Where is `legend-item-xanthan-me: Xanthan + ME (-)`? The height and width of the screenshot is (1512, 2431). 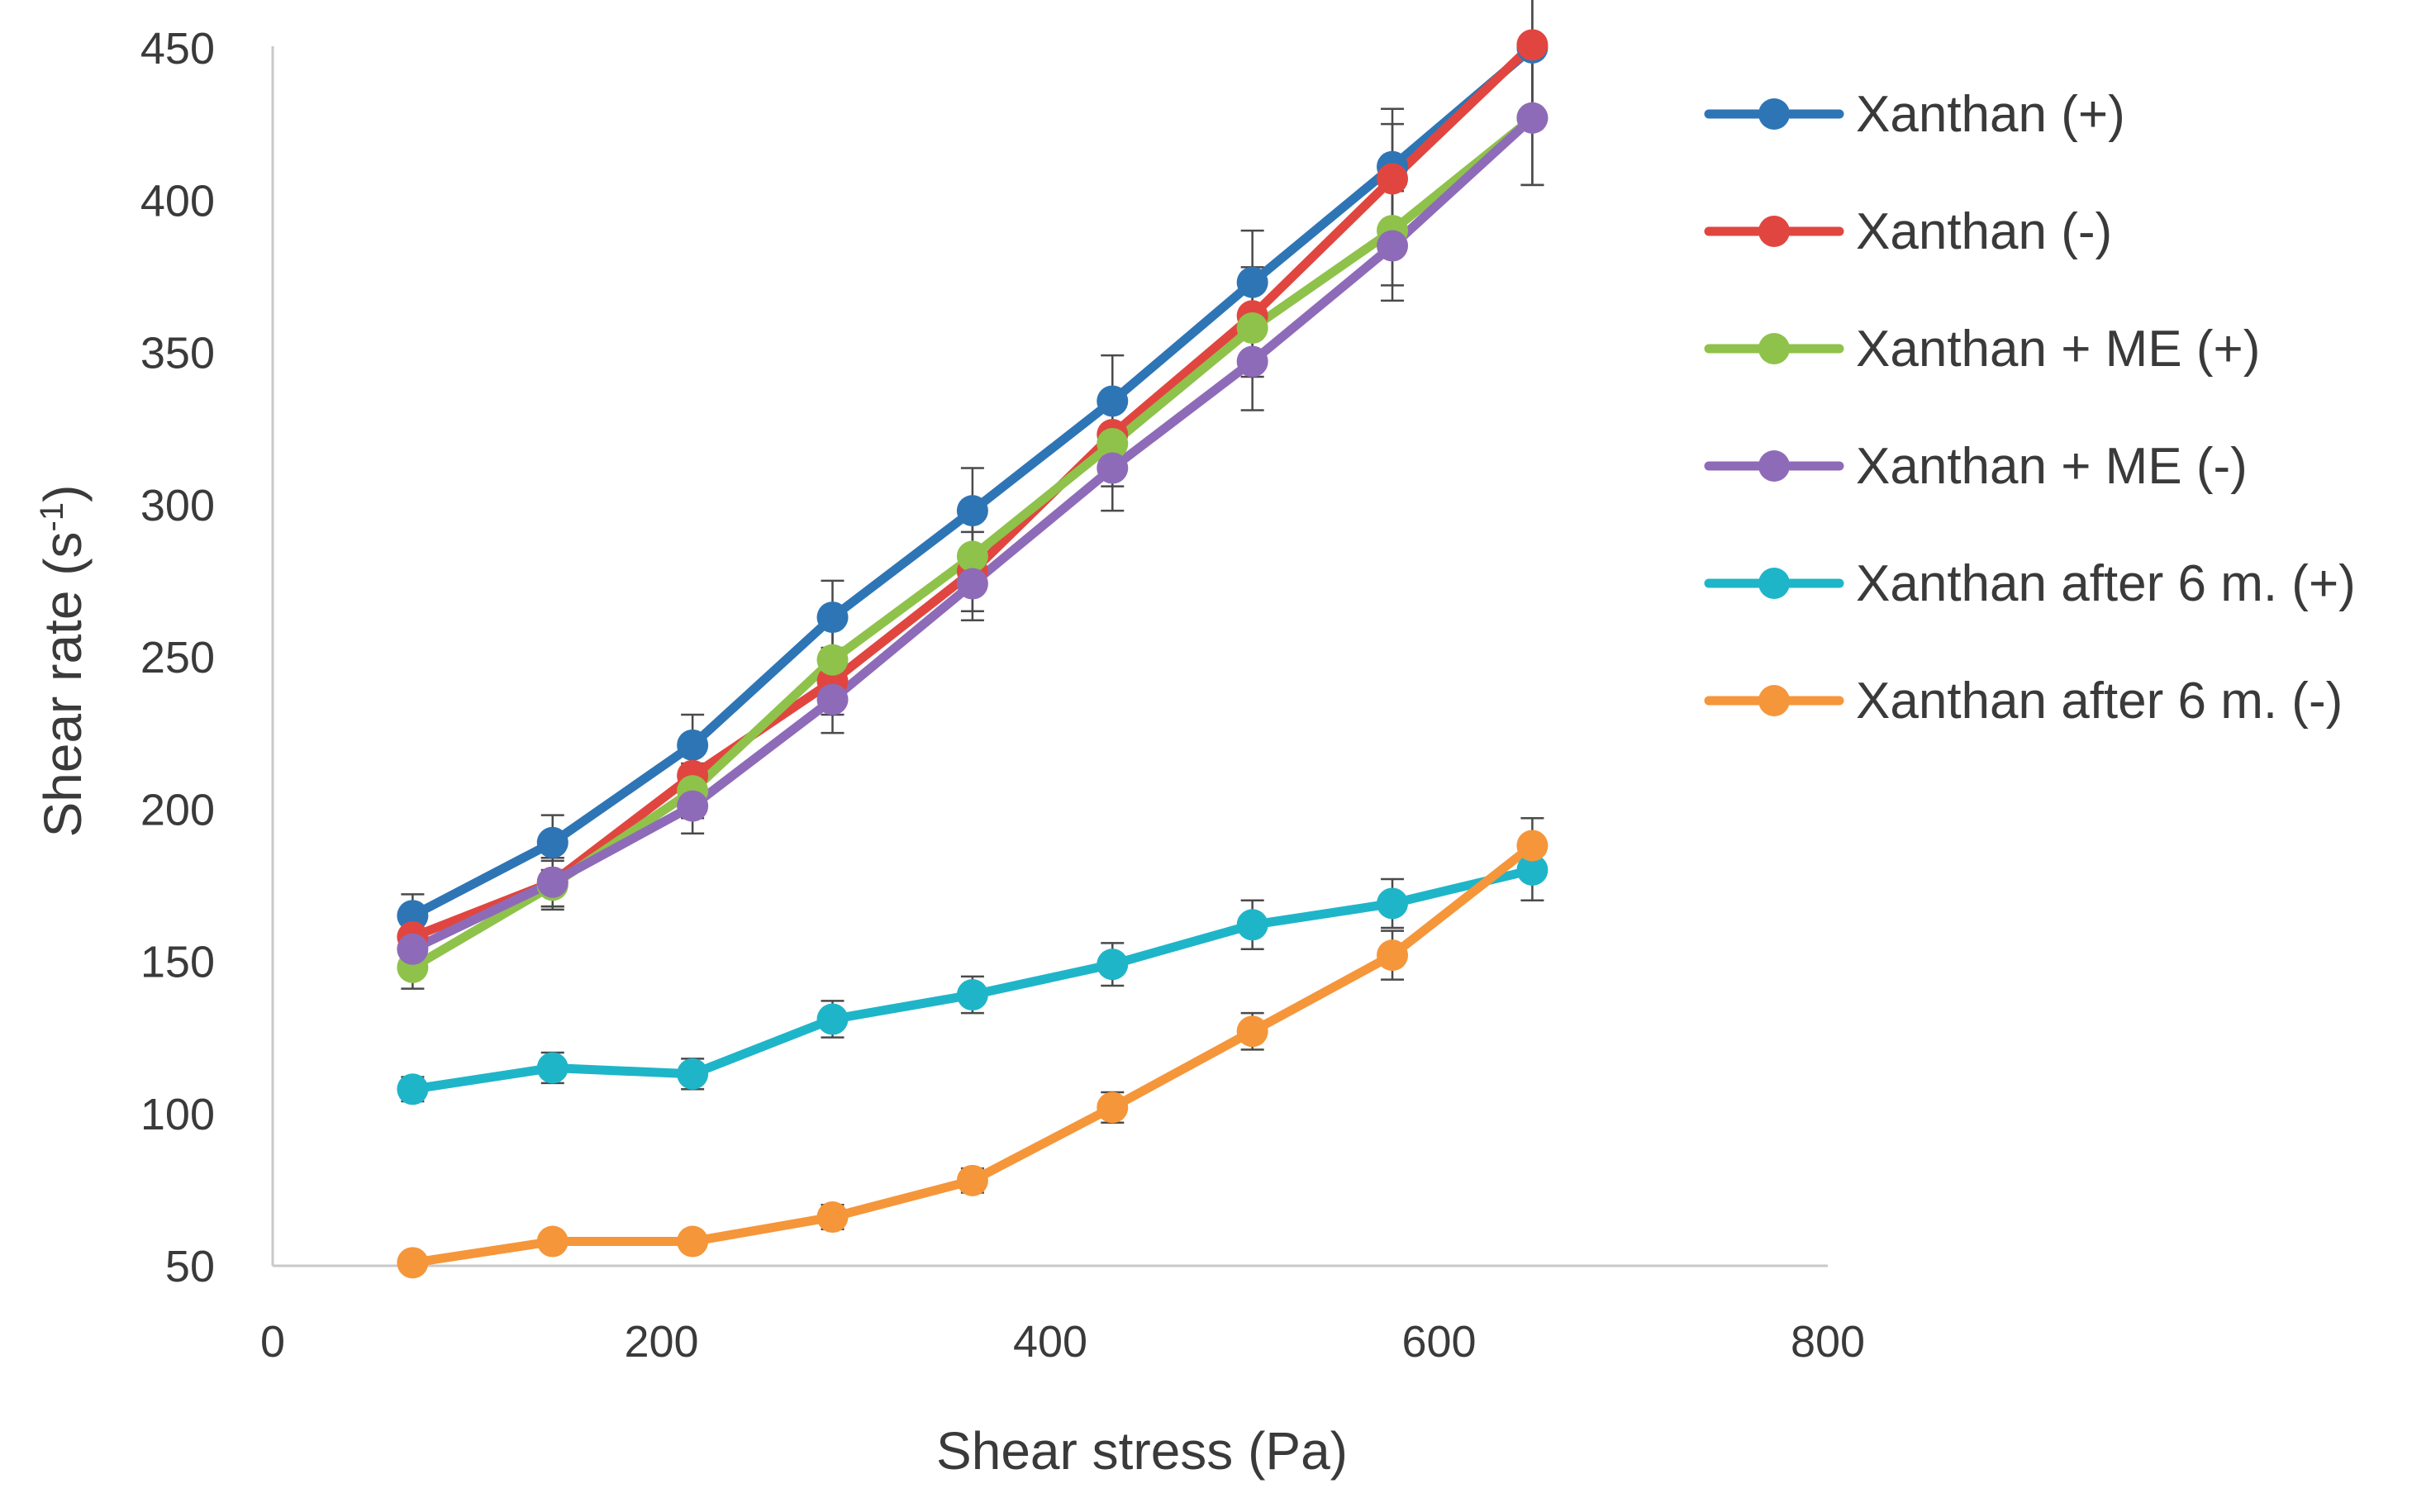 legend-item-xanthan-me: Xanthan + ME (-) is located at coordinates (1976, 466).